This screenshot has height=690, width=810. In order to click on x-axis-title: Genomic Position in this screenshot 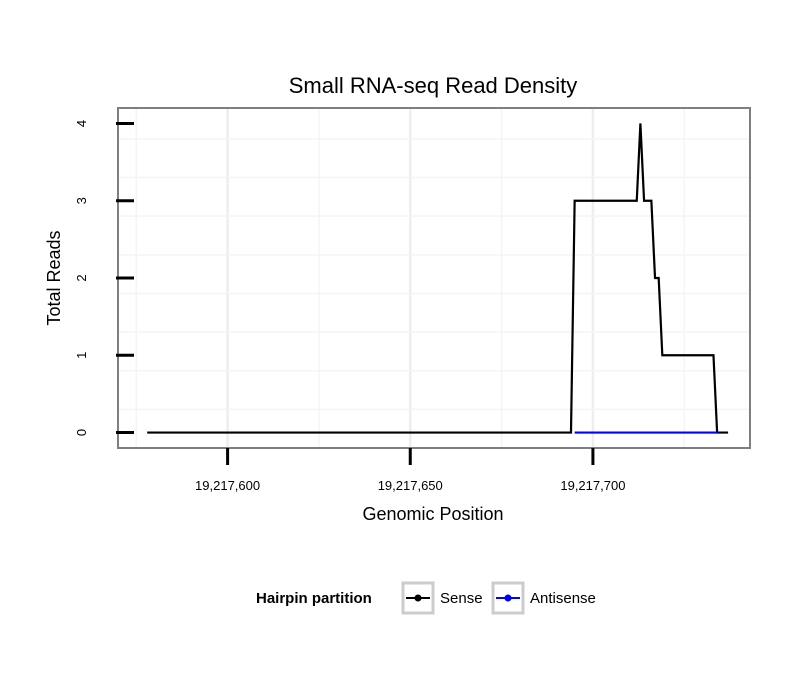, I will do `click(432, 514)`.